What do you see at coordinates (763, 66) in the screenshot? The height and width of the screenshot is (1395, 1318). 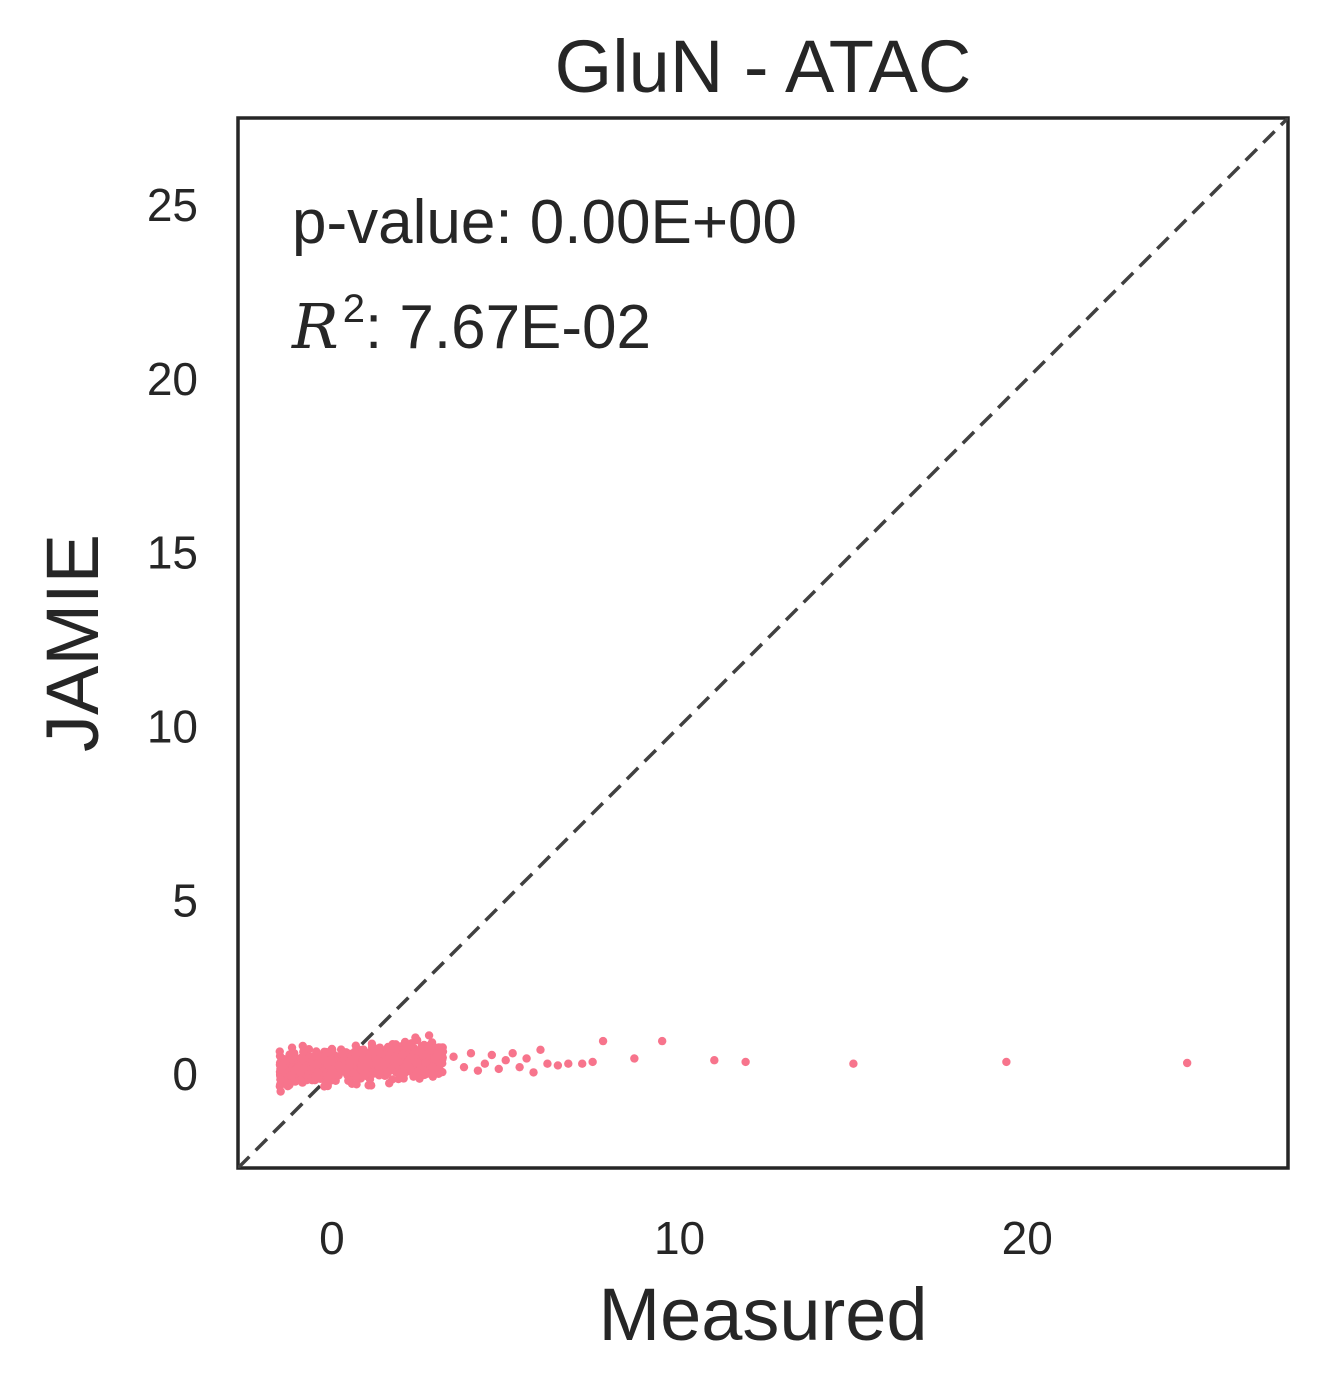 I see `chart-title: GluN - ATAC` at bounding box center [763, 66].